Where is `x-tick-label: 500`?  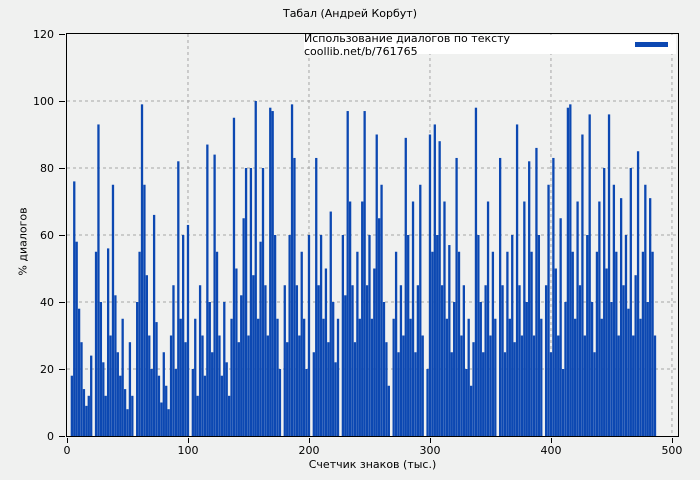 x-tick-label: 500 is located at coordinates (672, 450).